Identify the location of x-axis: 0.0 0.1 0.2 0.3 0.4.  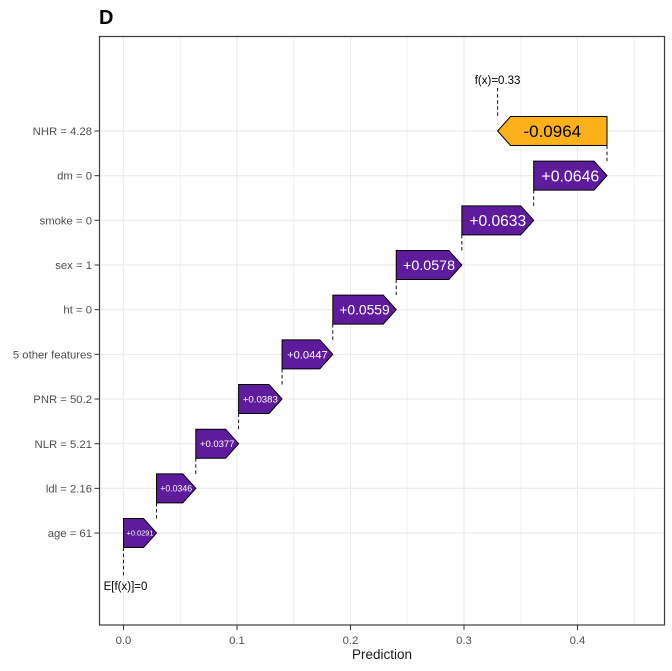
(351, 636).